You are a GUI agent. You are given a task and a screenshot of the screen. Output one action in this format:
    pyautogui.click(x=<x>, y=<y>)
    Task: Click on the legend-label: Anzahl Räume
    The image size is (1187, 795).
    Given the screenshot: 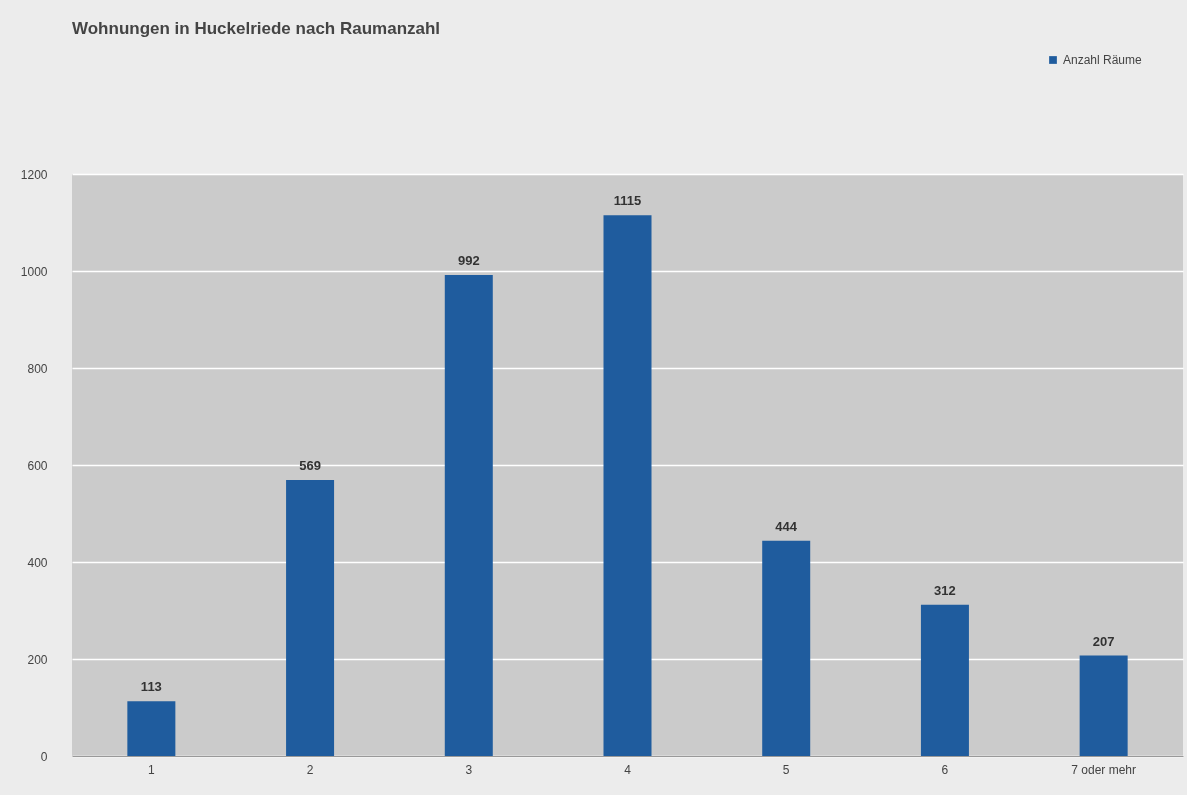 What is the action you would take?
    pyautogui.click(x=1103, y=60)
    